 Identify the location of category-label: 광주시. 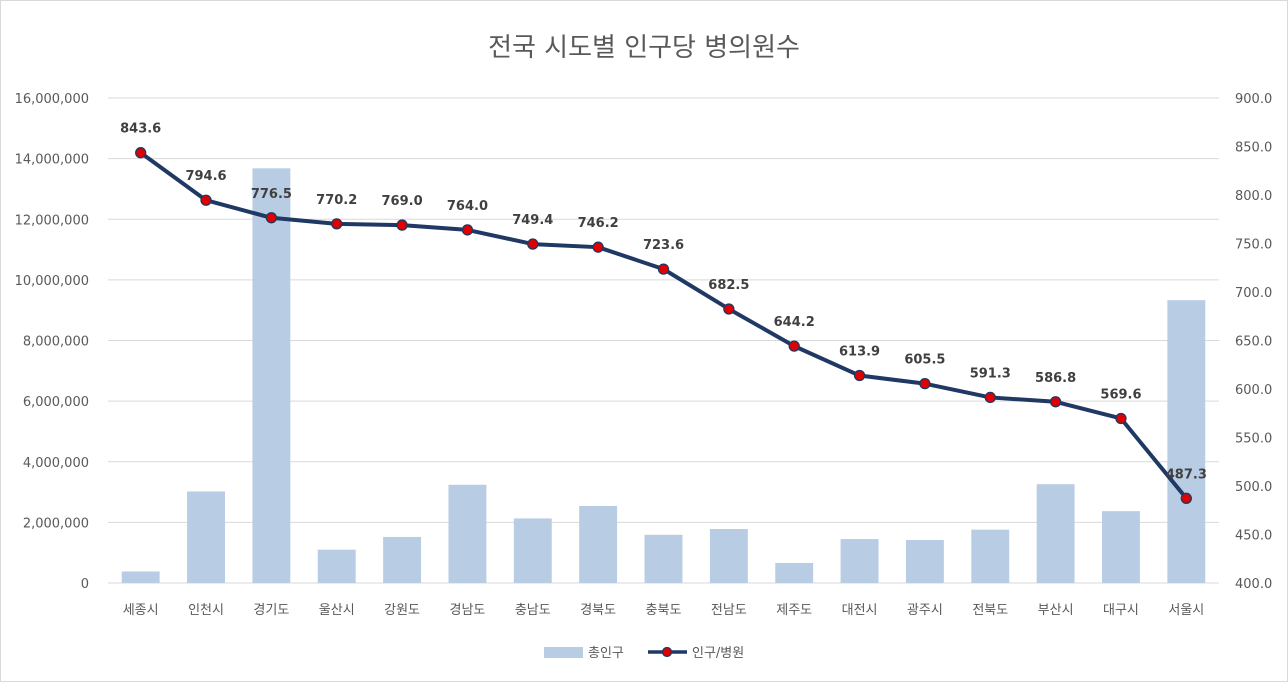
(925, 610).